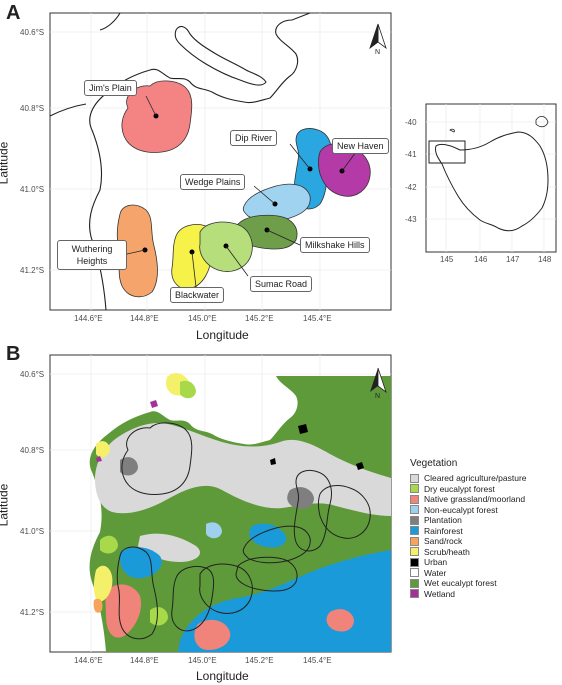 This screenshot has height=685, width=562. Describe the element at coordinates (32, 531) in the screenshot. I see `b-ytick-3: 41.0°S` at that location.